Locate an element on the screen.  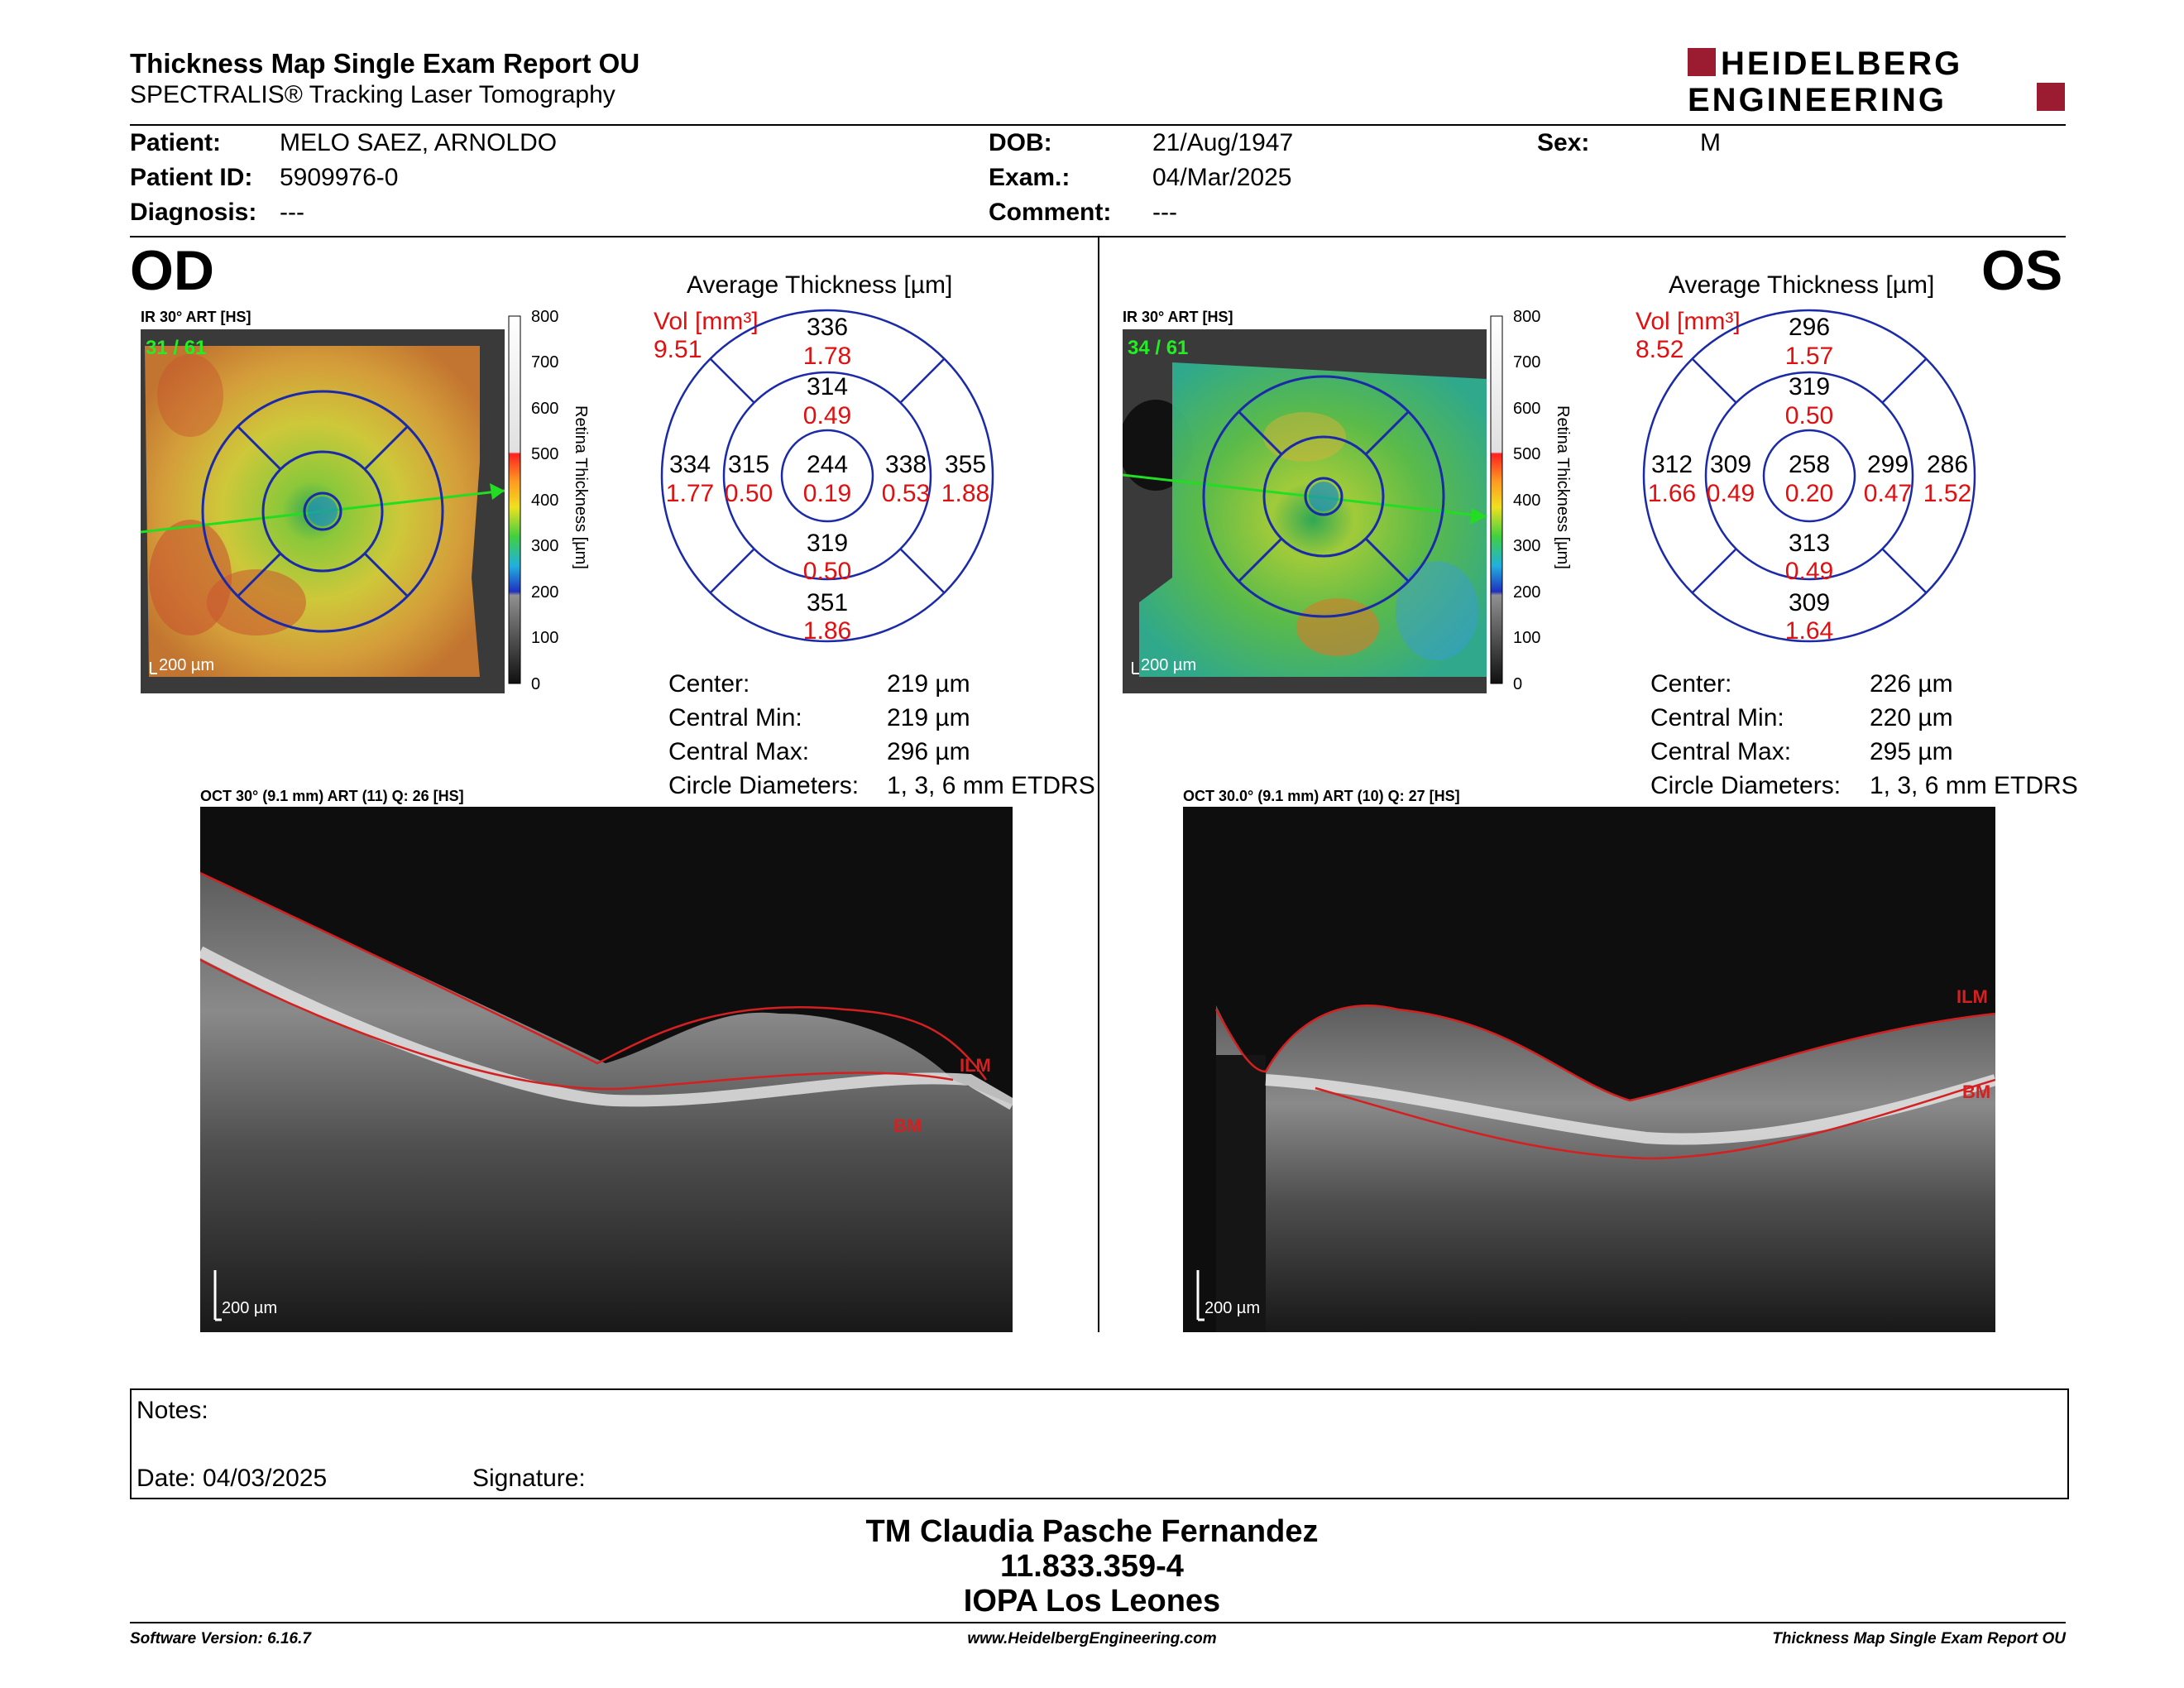
heidelberg-logo: HEIDELBERG ENGINEERING is located at coordinates (1876, 80).